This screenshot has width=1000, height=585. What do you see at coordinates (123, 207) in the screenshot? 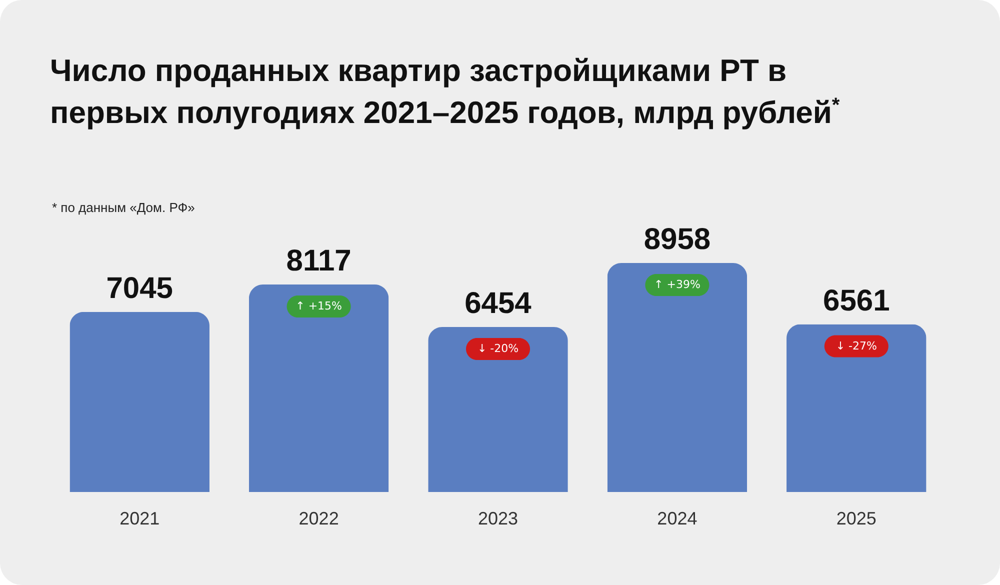
I see `text: * по данным «Дом. РФ»` at bounding box center [123, 207].